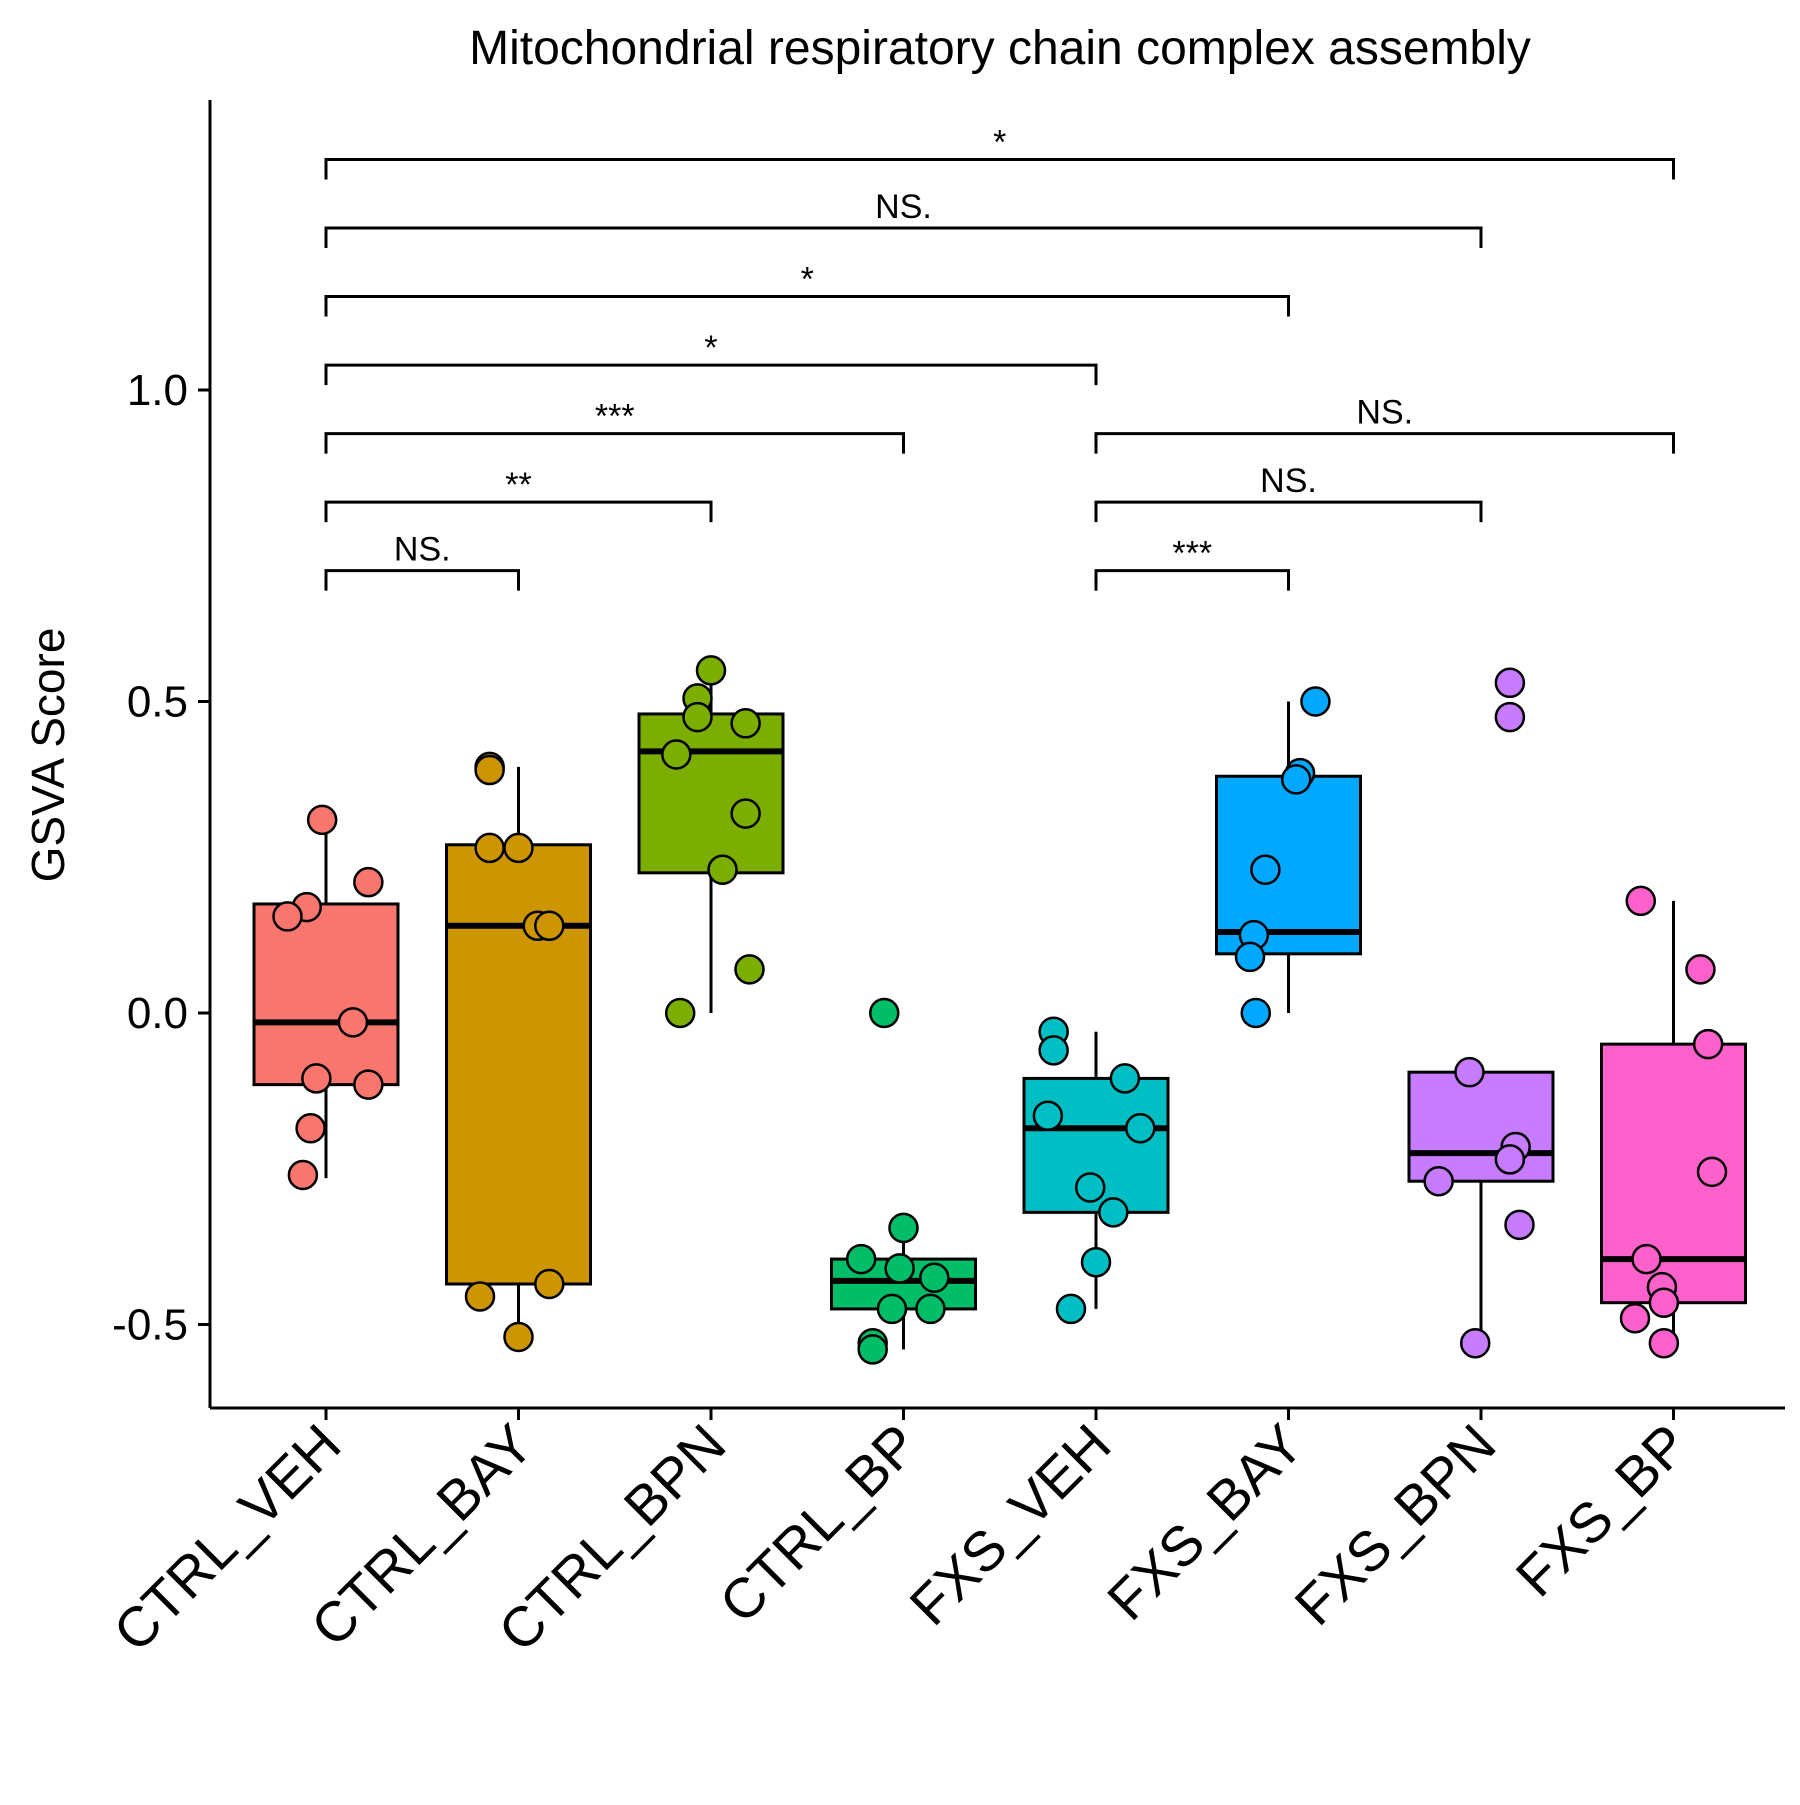 The image size is (1800, 1805). Describe the element at coordinates (1481, 1207) in the screenshot. I see `box-FXS_BPN` at that location.